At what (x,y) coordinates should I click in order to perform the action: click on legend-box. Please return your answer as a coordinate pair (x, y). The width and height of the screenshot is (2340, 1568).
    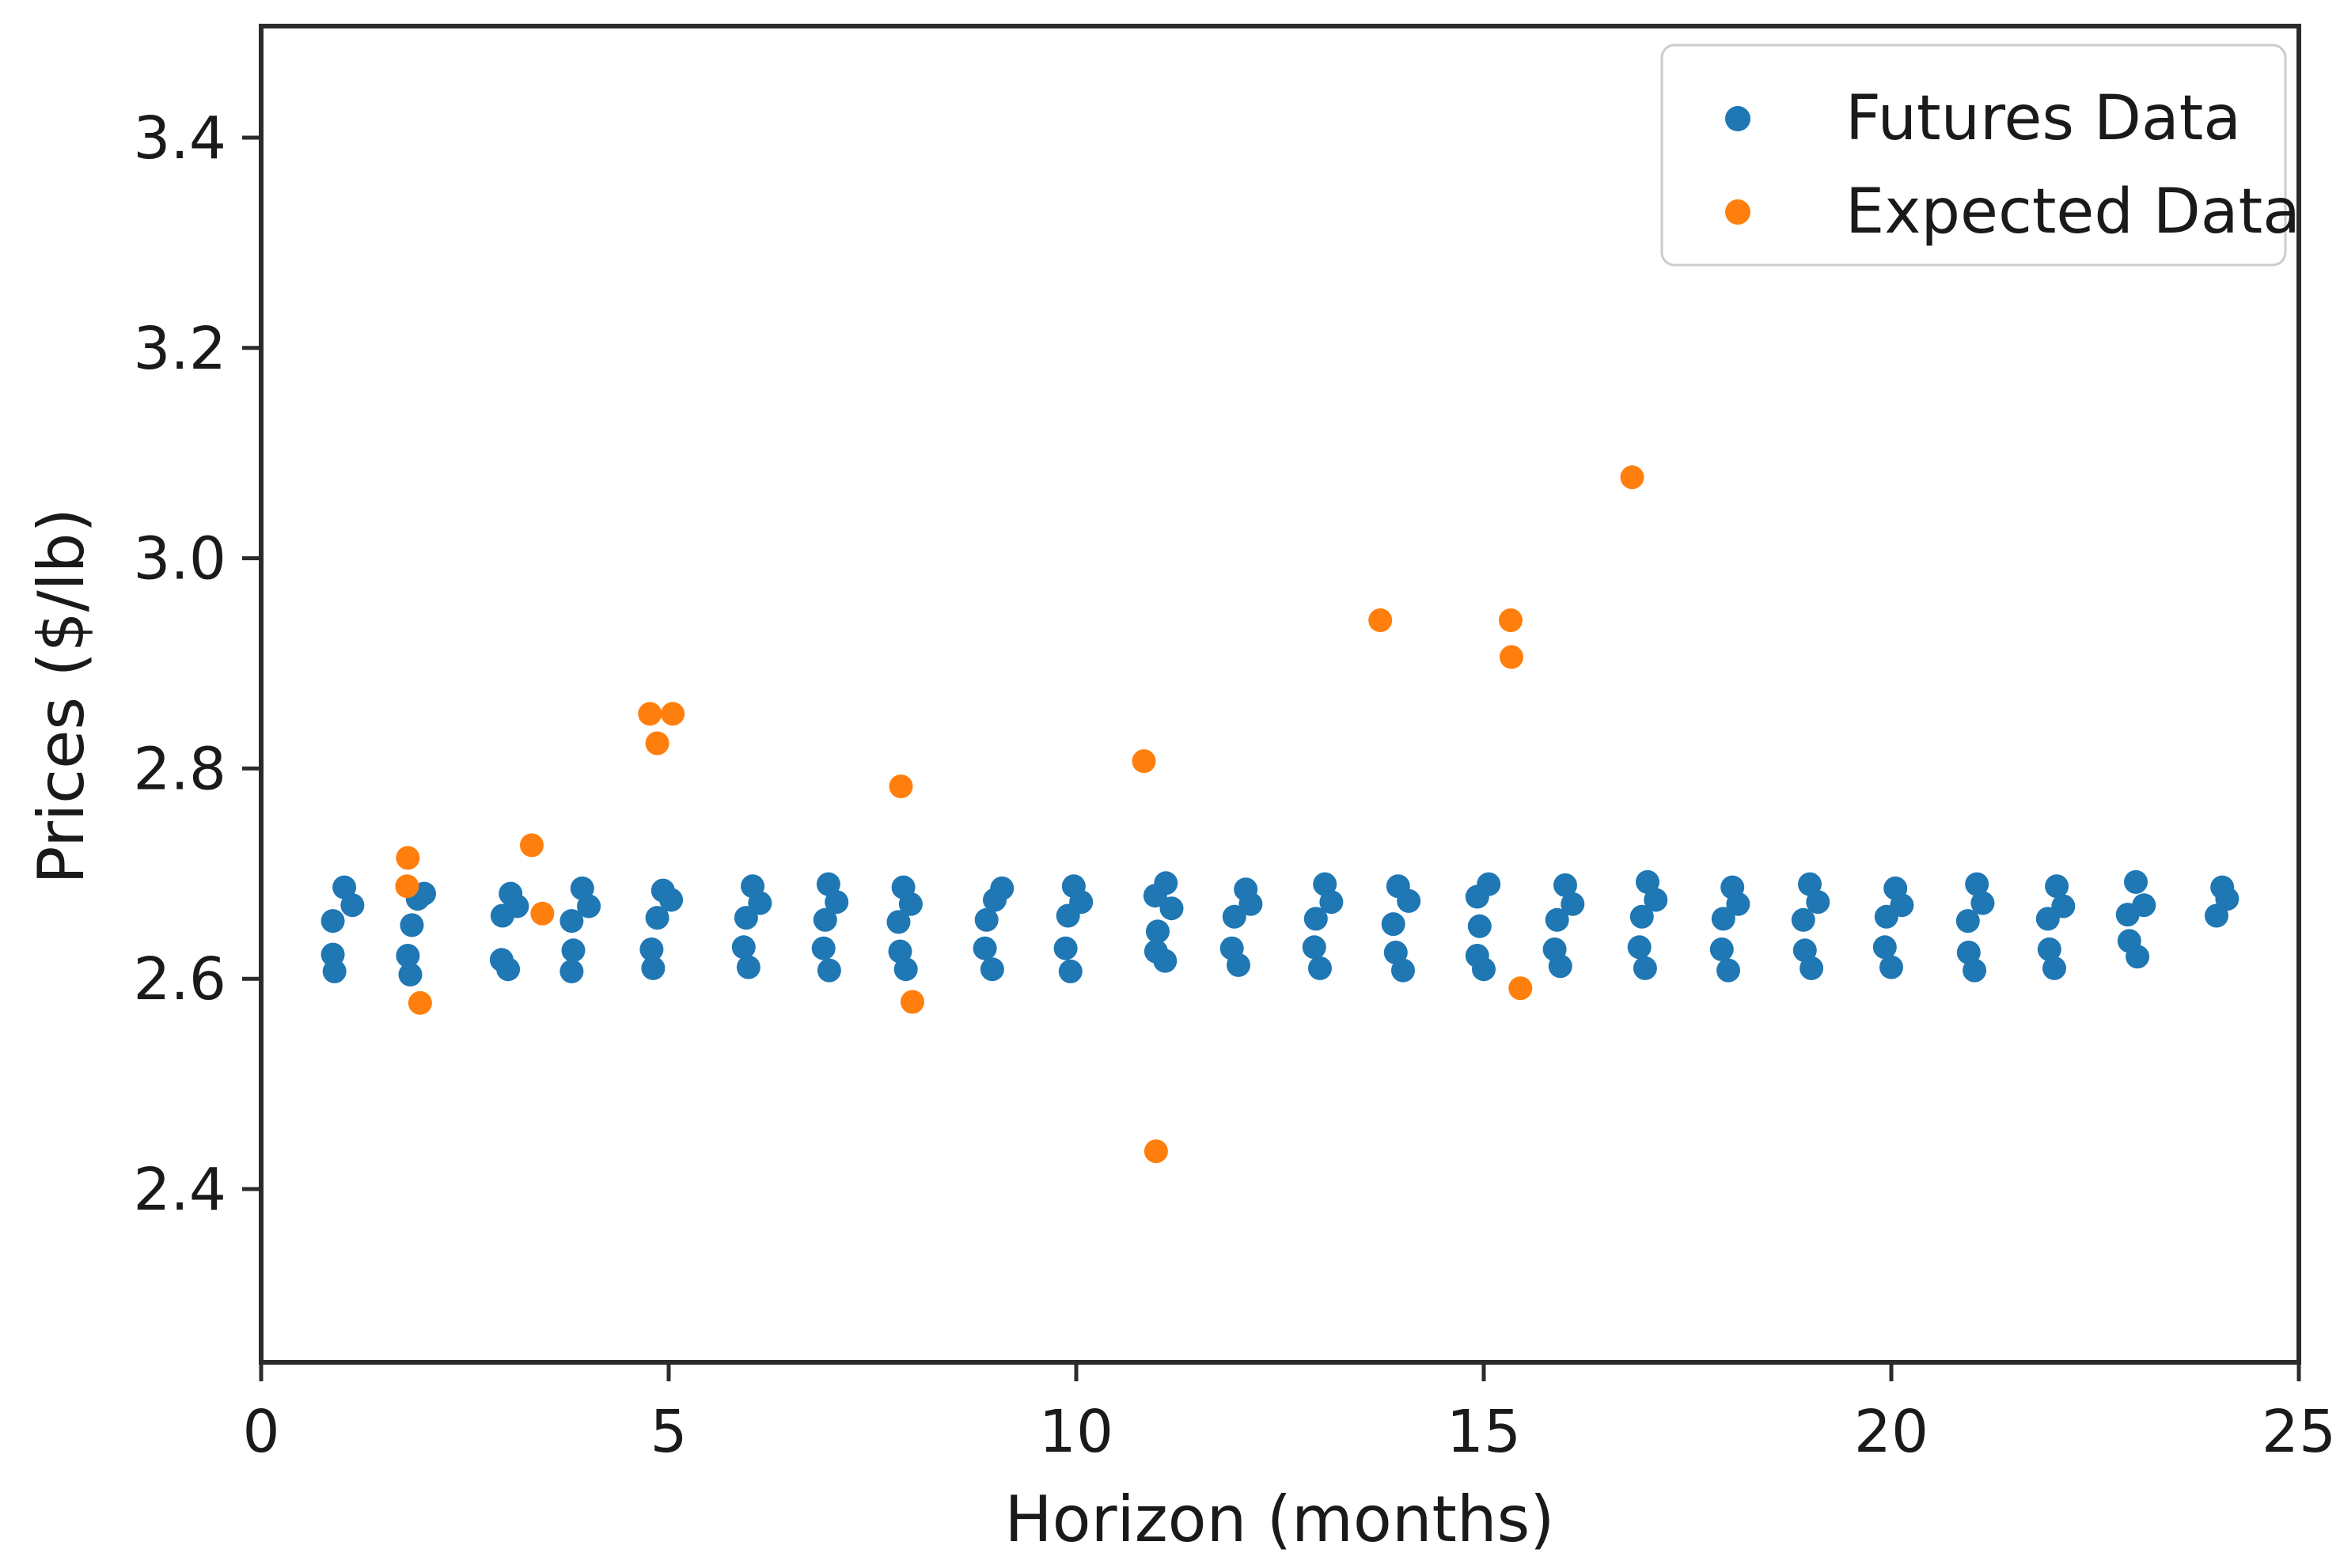
    Looking at the image, I should click on (1973, 155).